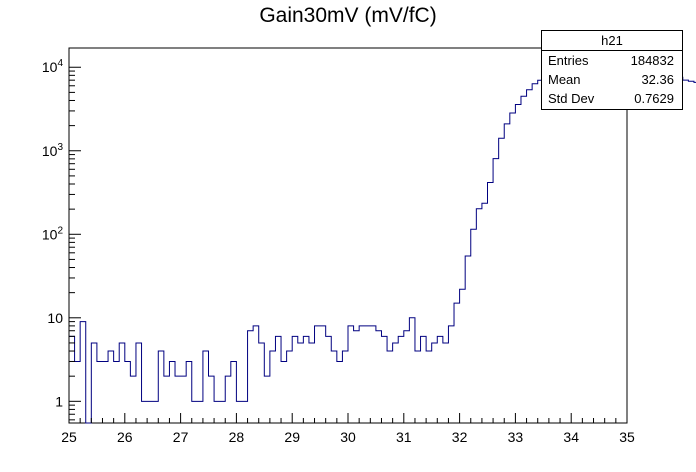 The height and width of the screenshot is (472, 696). What do you see at coordinates (612, 41) in the screenshot?
I see `stats-box-name: h21` at bounding box center [612, 41].